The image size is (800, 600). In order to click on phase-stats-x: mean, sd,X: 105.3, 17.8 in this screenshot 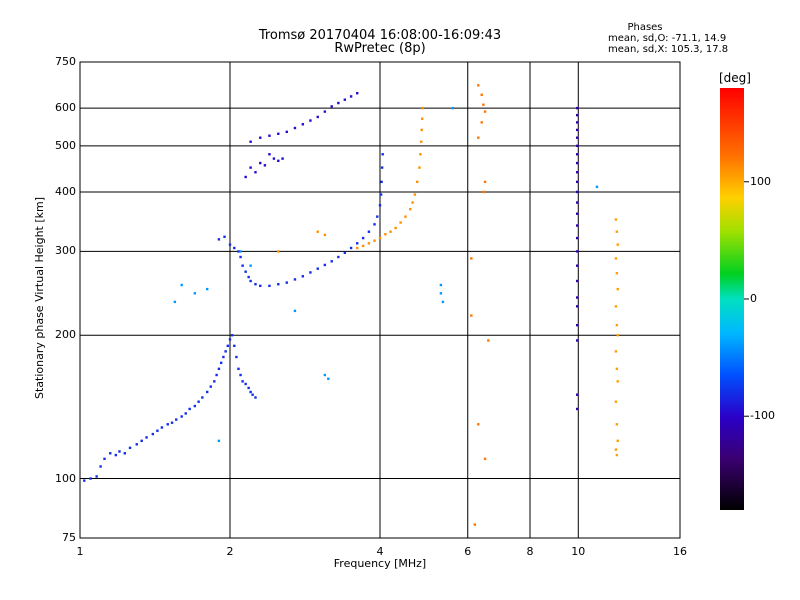, I will do `click(668, 49)`.